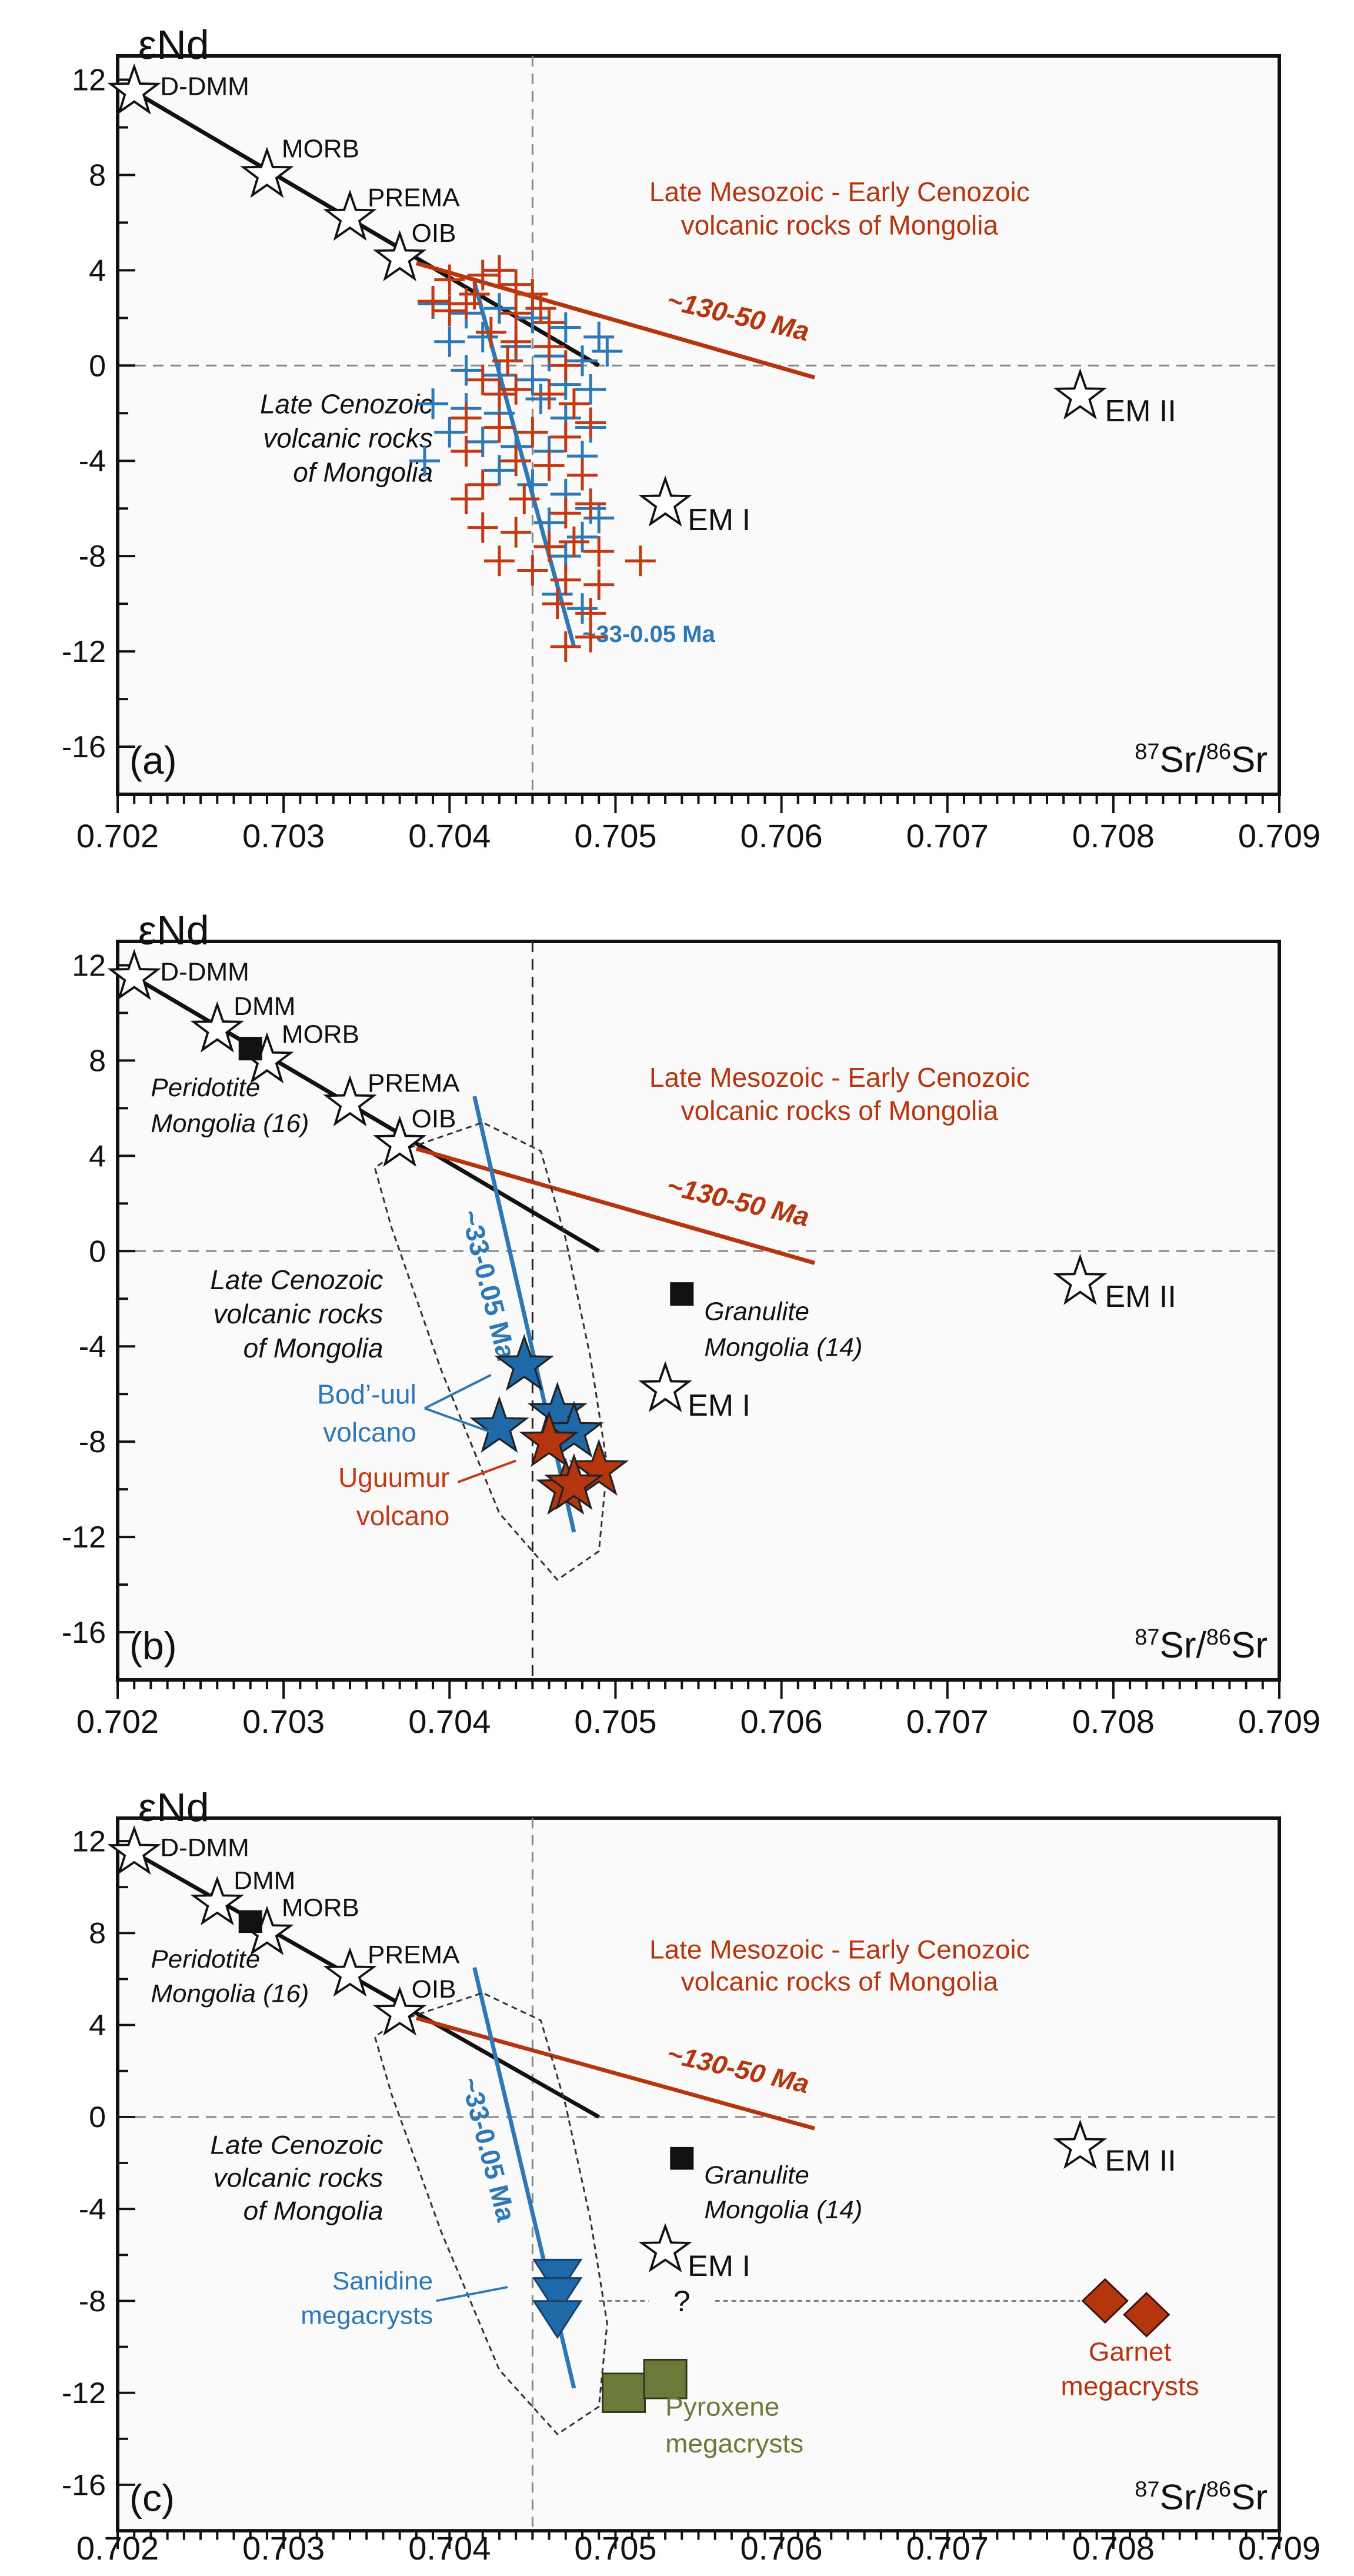 This screenshot has width=1354, height=2576. I want to click on garnet-label-line1: Garnet, so click(1130, 2352).